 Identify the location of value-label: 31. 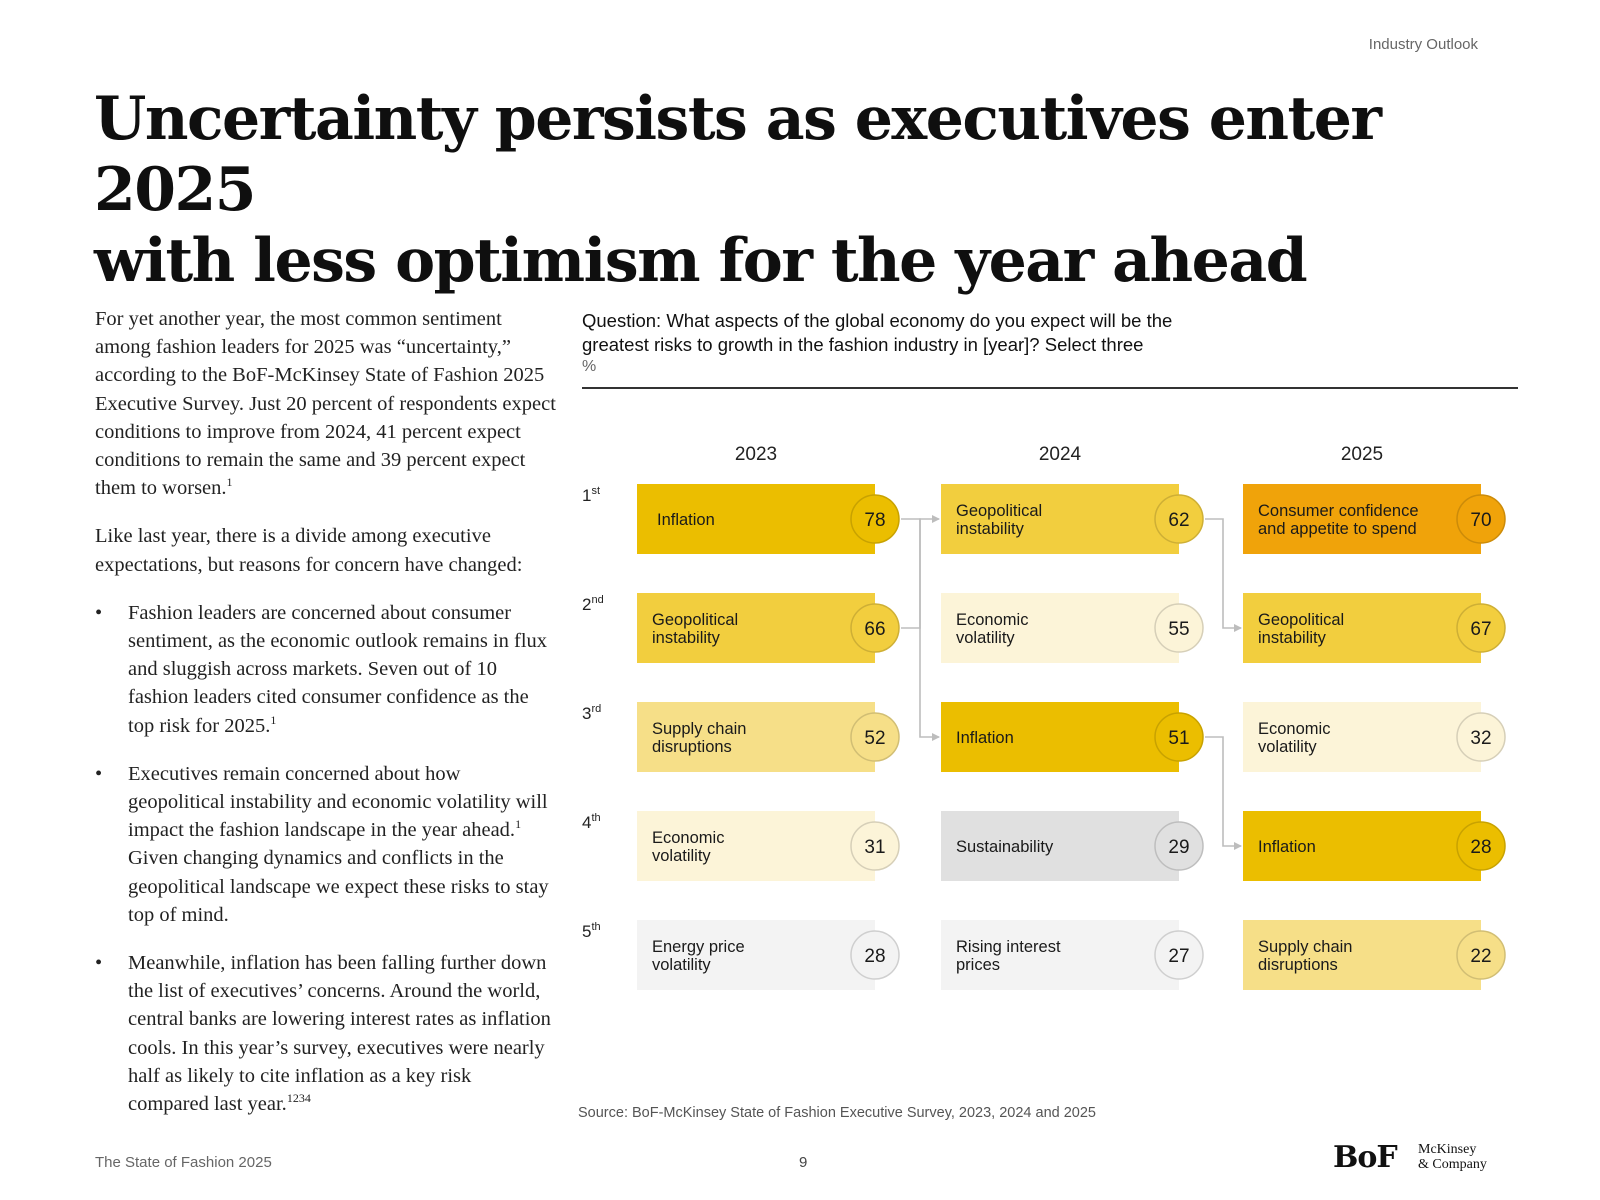
(874, 847).